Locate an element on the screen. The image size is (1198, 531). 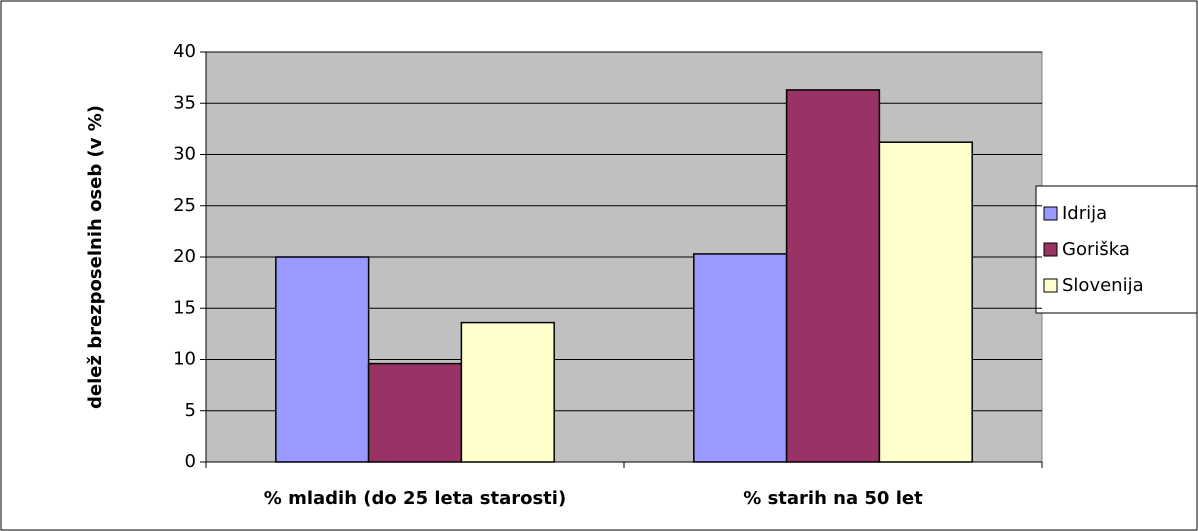
legend-label: Slovenija is located at coordinates (1103, 285).